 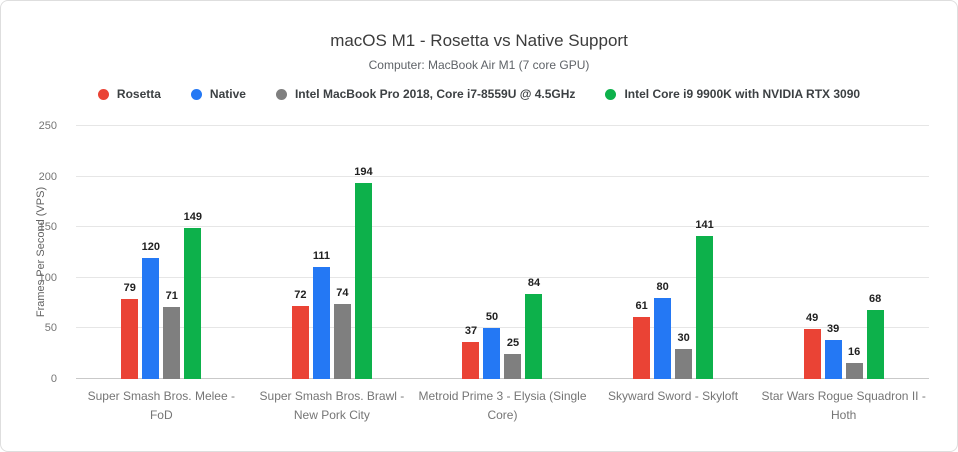 I want to click on y-axis-ticks: 0 50 100 150 200 250, so click(x=34, y=252).